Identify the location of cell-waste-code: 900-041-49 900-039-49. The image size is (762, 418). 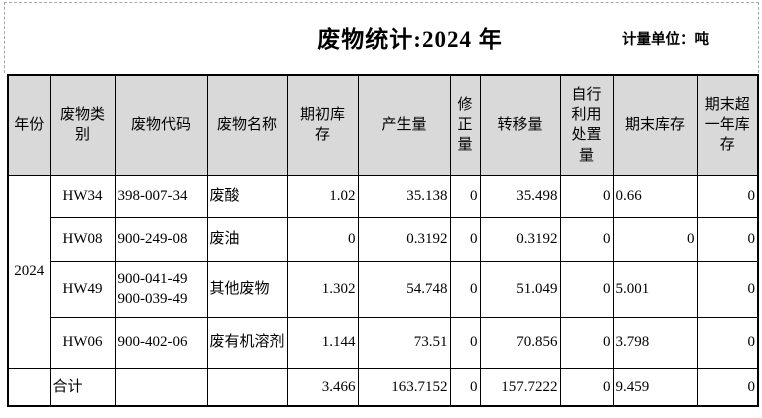
(161, 289).